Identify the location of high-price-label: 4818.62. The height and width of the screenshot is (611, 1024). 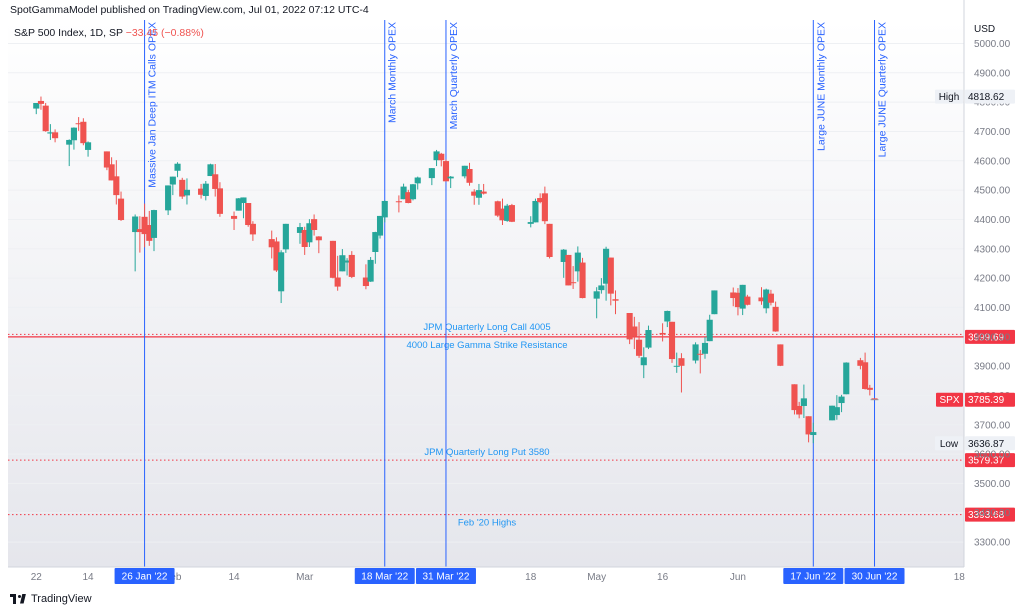
(990, 96).